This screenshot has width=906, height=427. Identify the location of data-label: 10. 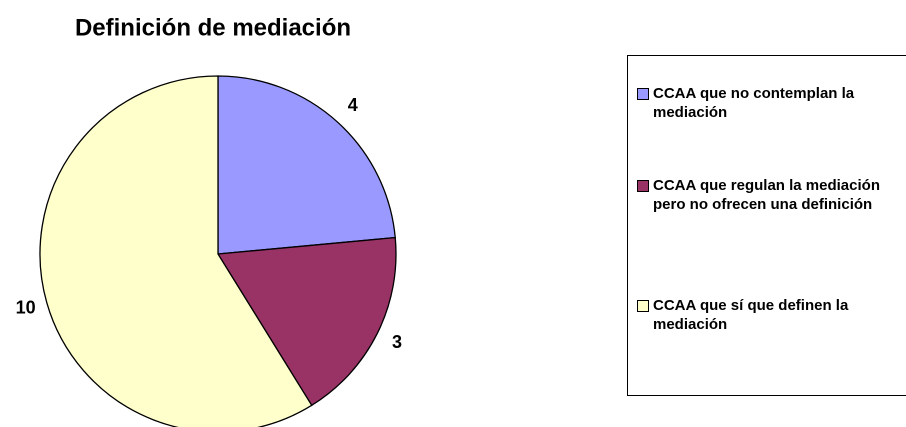
(26, 307).